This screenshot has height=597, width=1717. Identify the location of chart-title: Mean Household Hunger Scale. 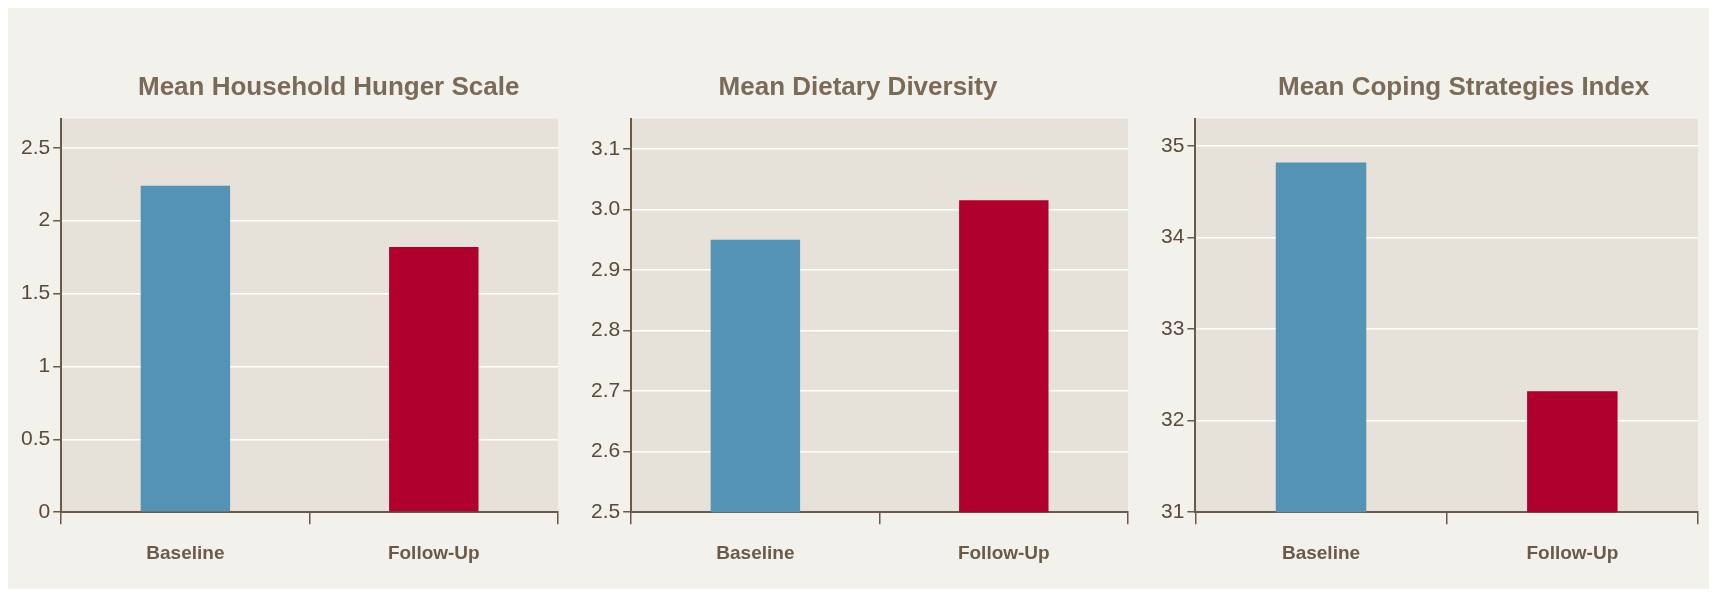
(329, 86).